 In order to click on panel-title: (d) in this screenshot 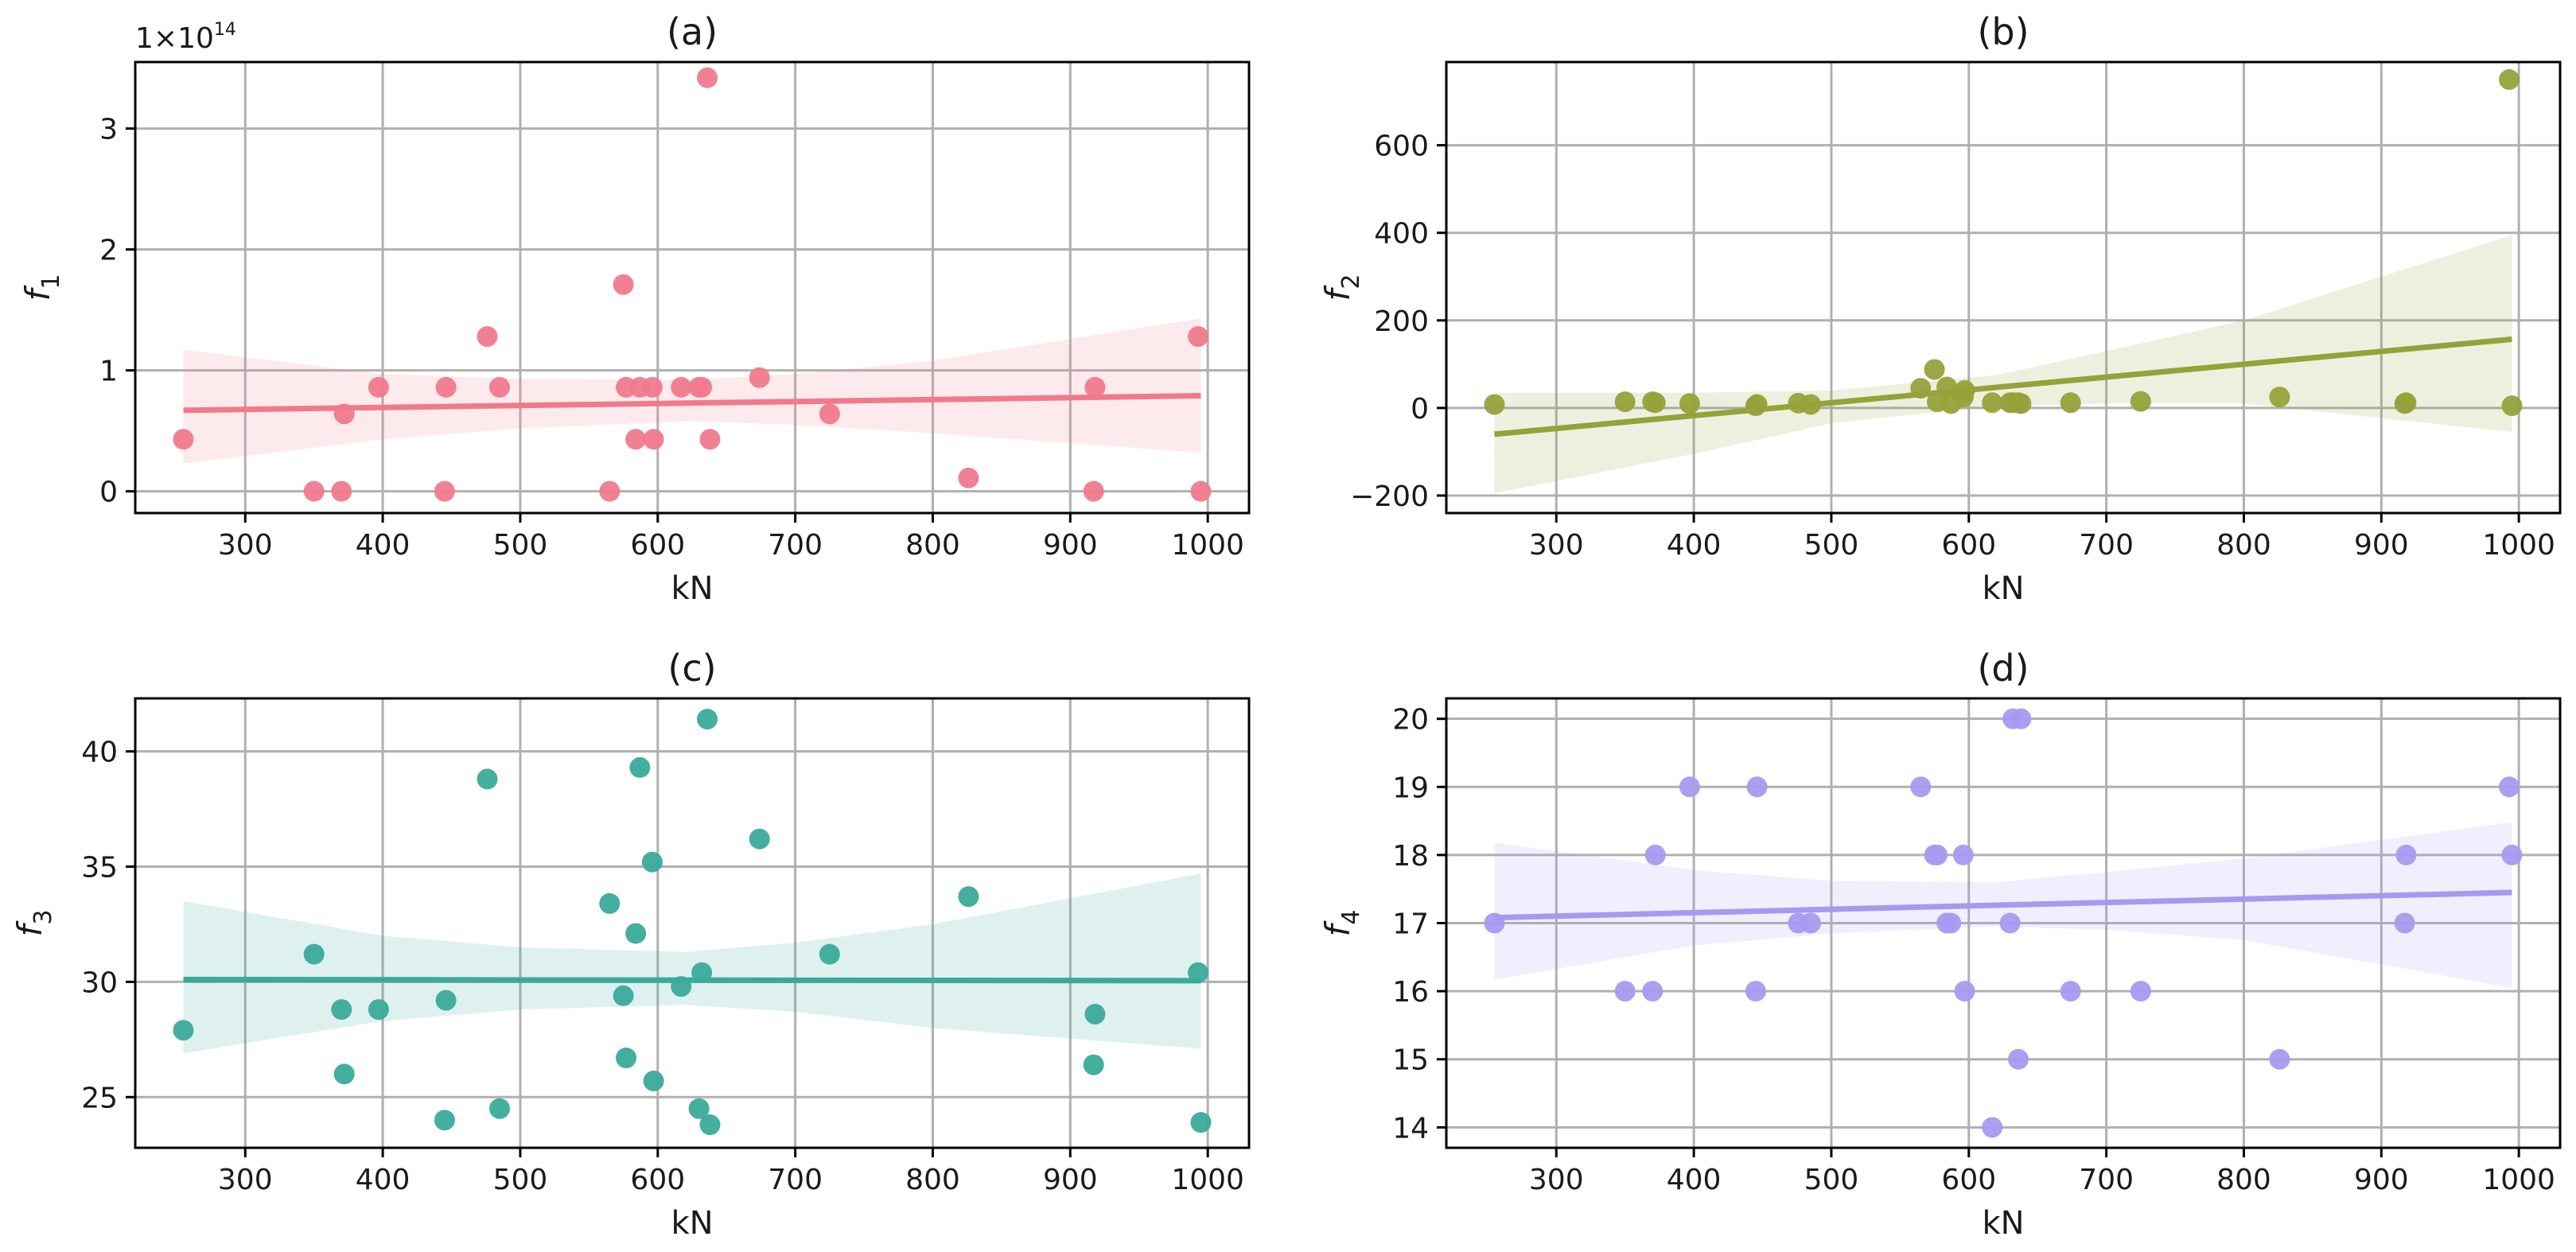, I will do `click(2003, 668)`.